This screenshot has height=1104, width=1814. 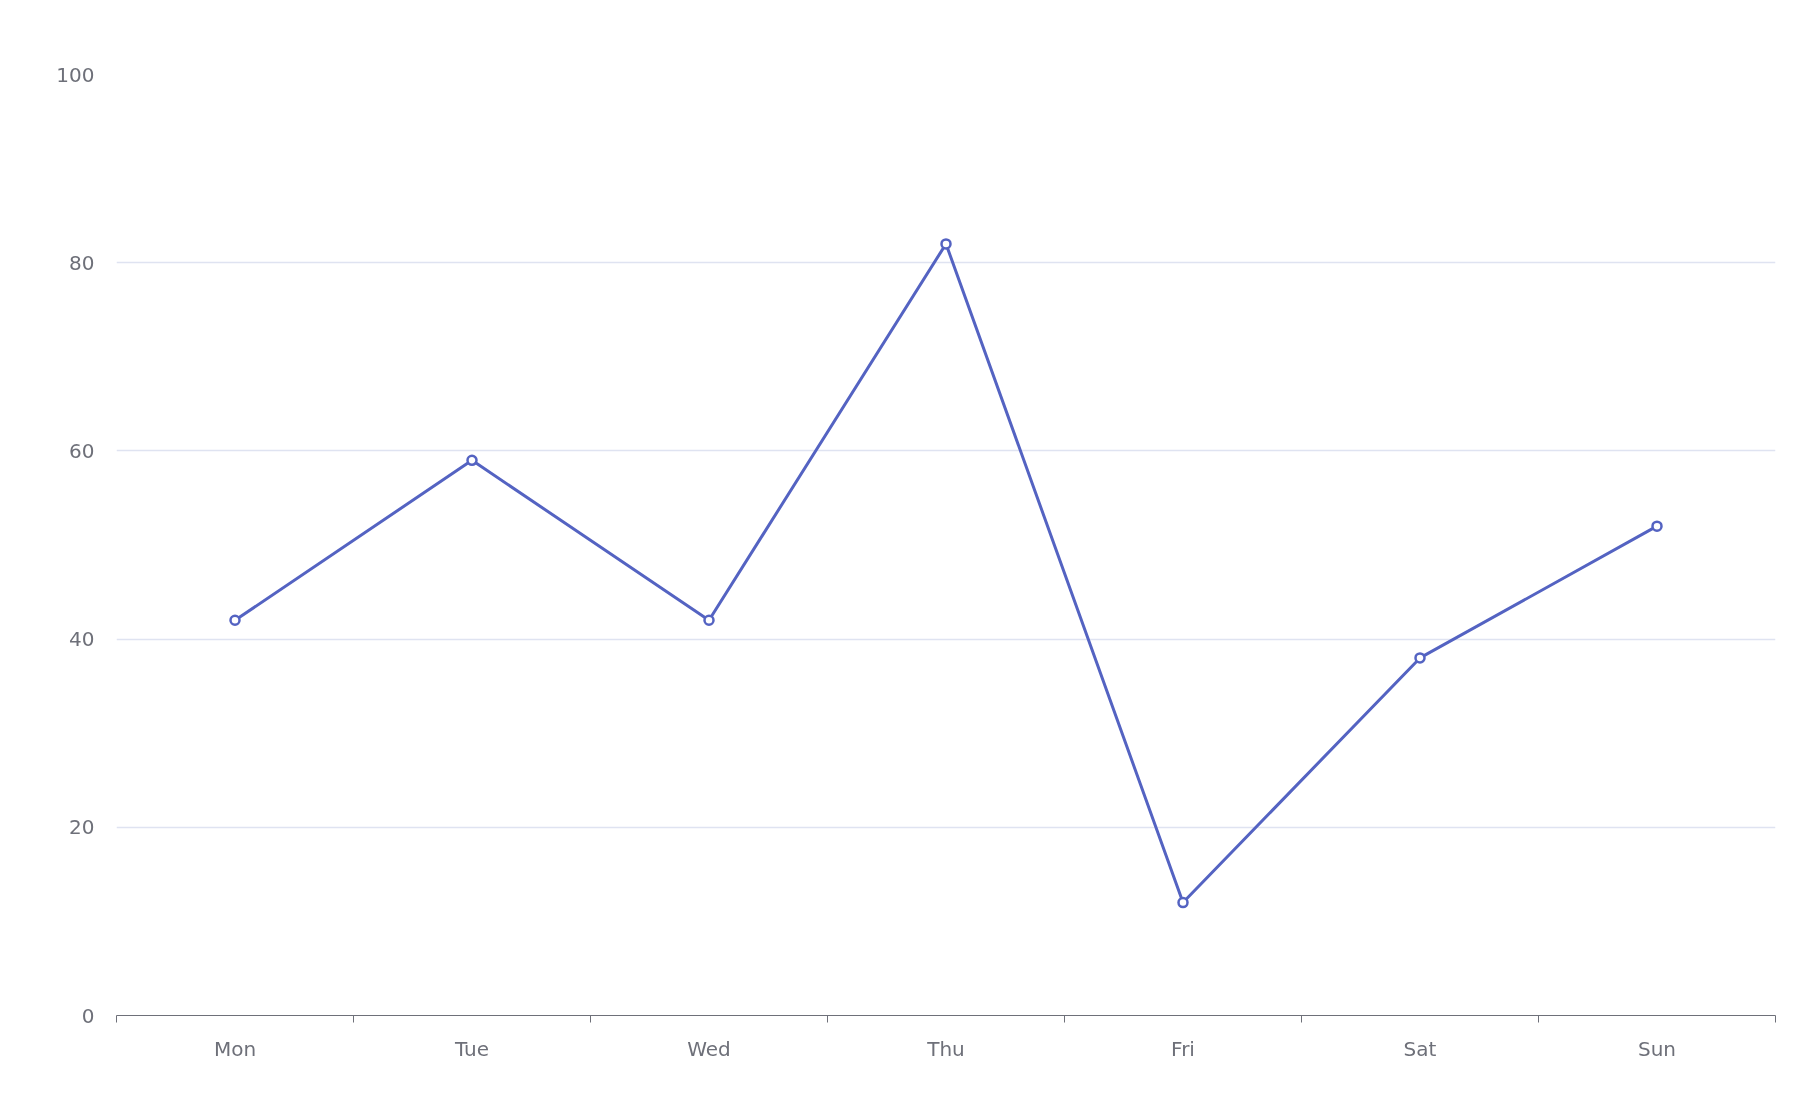 I want to click on y-tick-label: 40, so click(x=82, y=639).